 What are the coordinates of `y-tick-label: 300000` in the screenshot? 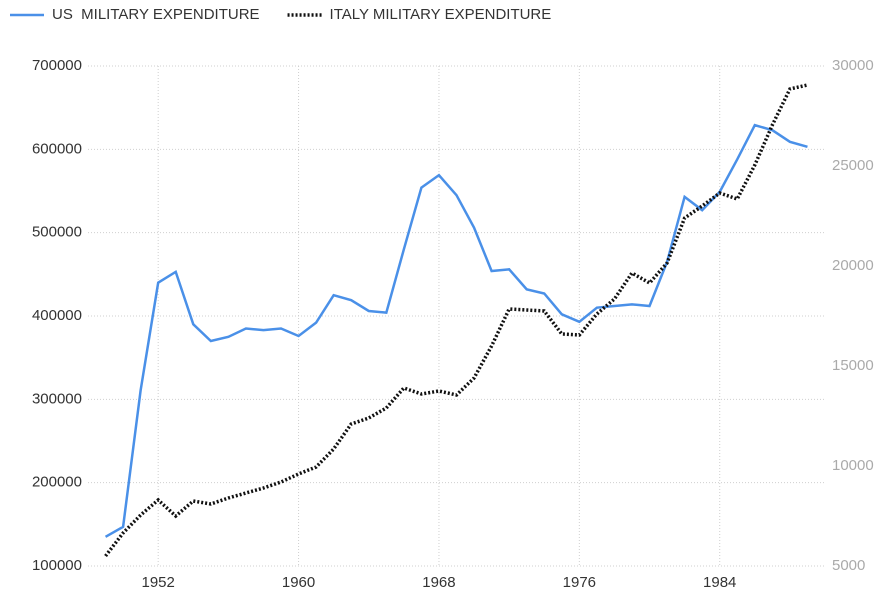 It's located at (57, 398).